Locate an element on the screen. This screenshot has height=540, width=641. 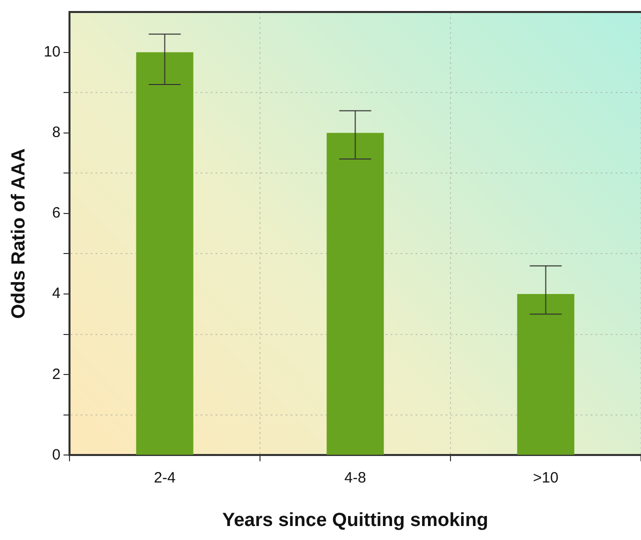
x-tick-label: 2-4 is located at coordinates (165, 477).